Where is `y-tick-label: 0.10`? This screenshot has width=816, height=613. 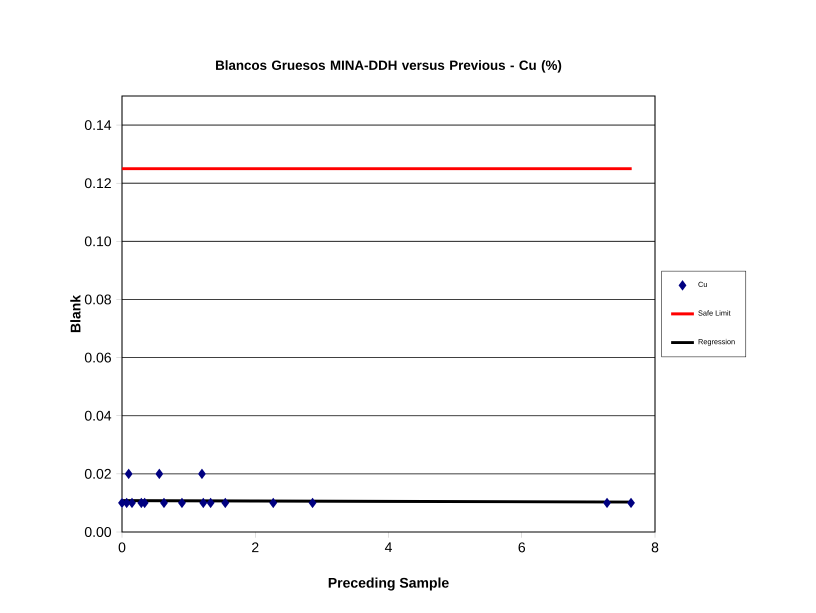 y-tick-label: 0.10 is located at coordinates (98, 241).